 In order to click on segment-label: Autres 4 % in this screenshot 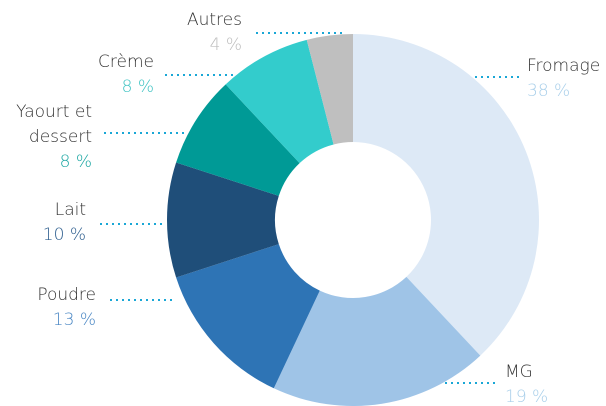, I will do `click(214, 33)`.